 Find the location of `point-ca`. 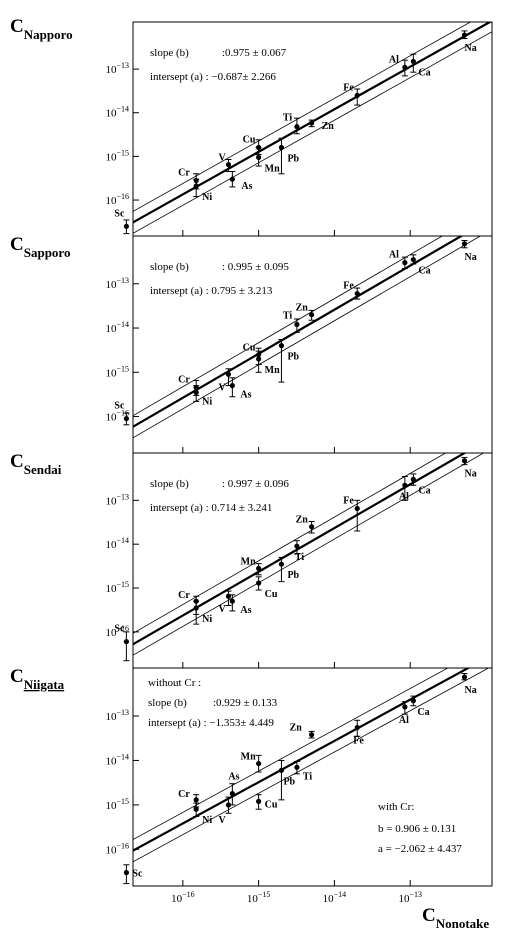

point-ca is located at coordinates (413, 61).